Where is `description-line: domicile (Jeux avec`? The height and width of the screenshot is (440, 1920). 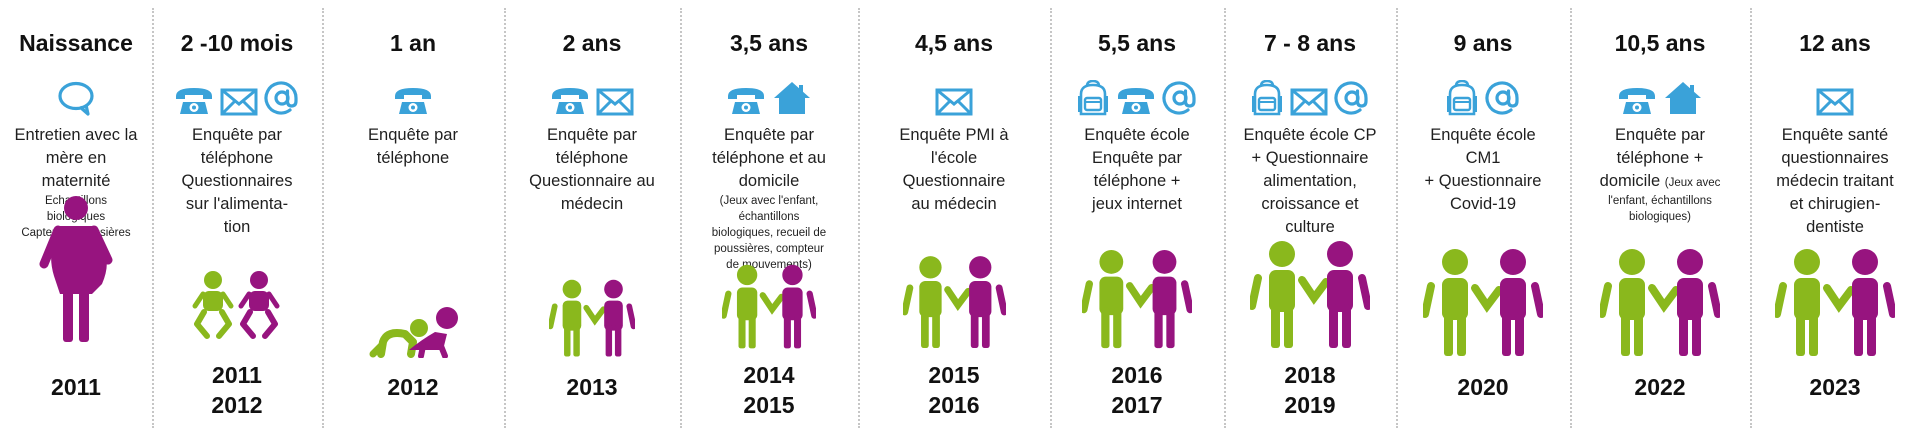
description-line: domicile (Jeux avec is located at coordinates (1660, 181).